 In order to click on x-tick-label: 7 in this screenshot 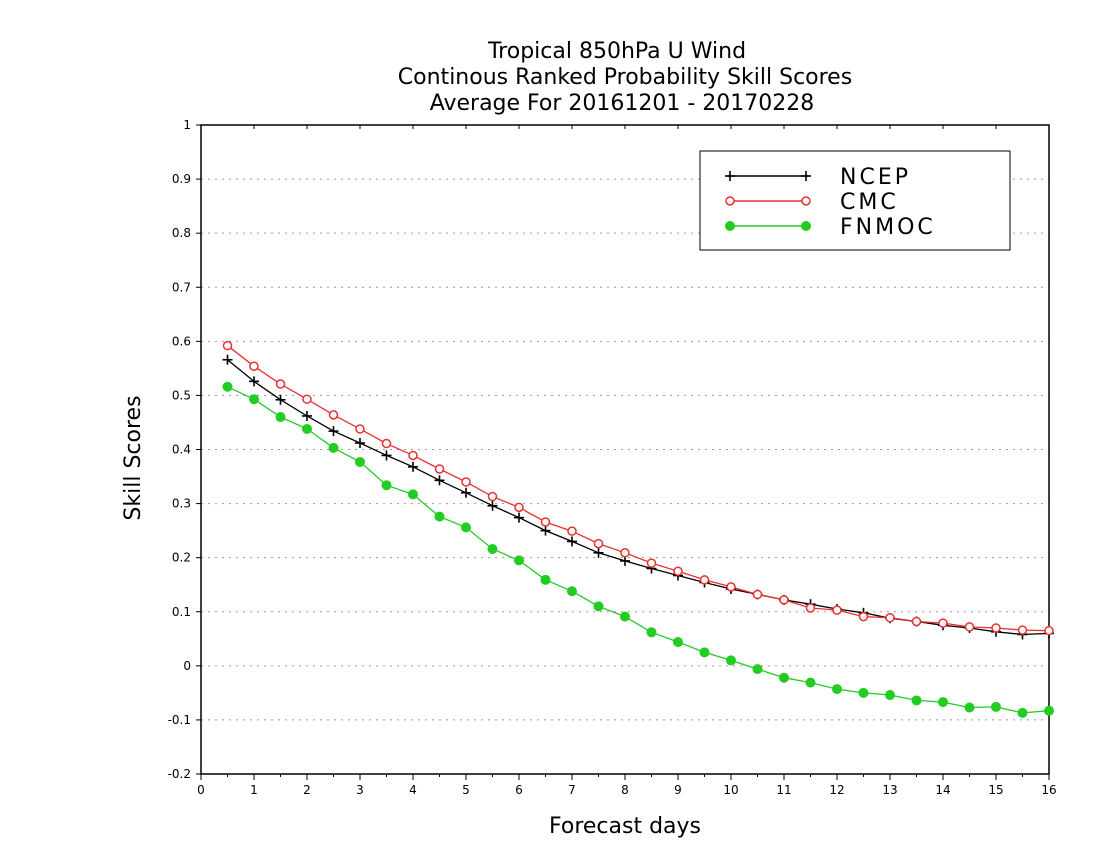, I will do `click(572, 790)`.